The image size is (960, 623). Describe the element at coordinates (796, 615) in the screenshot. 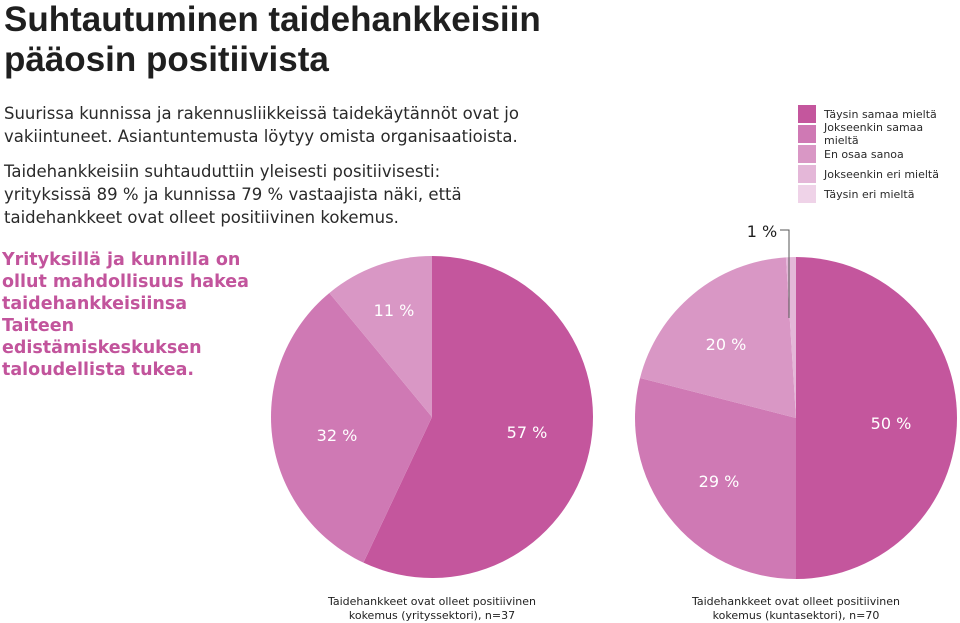

I see `caption-line: kokemus (kuntasektori), n=70` at that location.